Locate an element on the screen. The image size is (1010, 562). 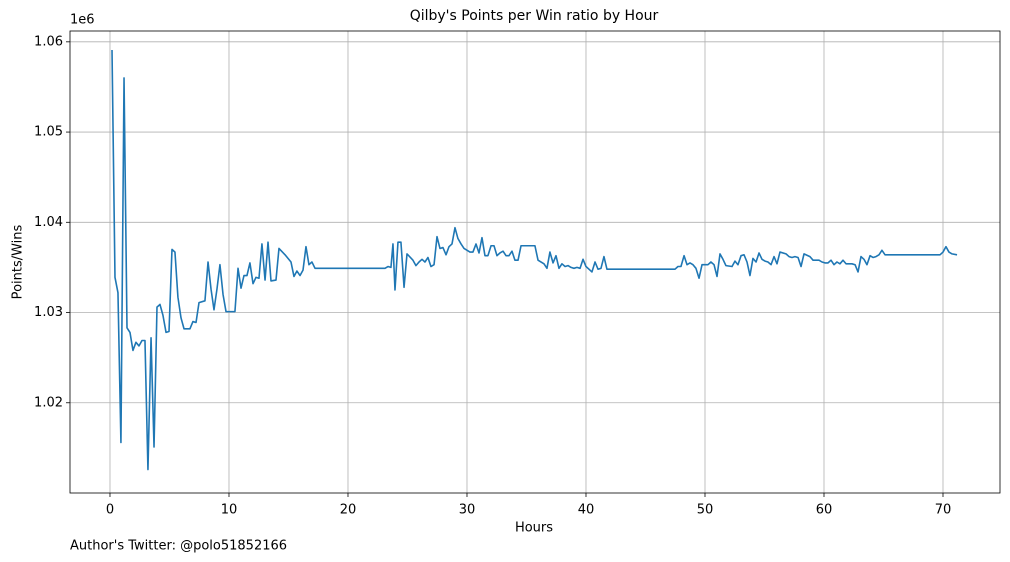
y-tick-label: 1.04 is located at coordinates (48, 222).